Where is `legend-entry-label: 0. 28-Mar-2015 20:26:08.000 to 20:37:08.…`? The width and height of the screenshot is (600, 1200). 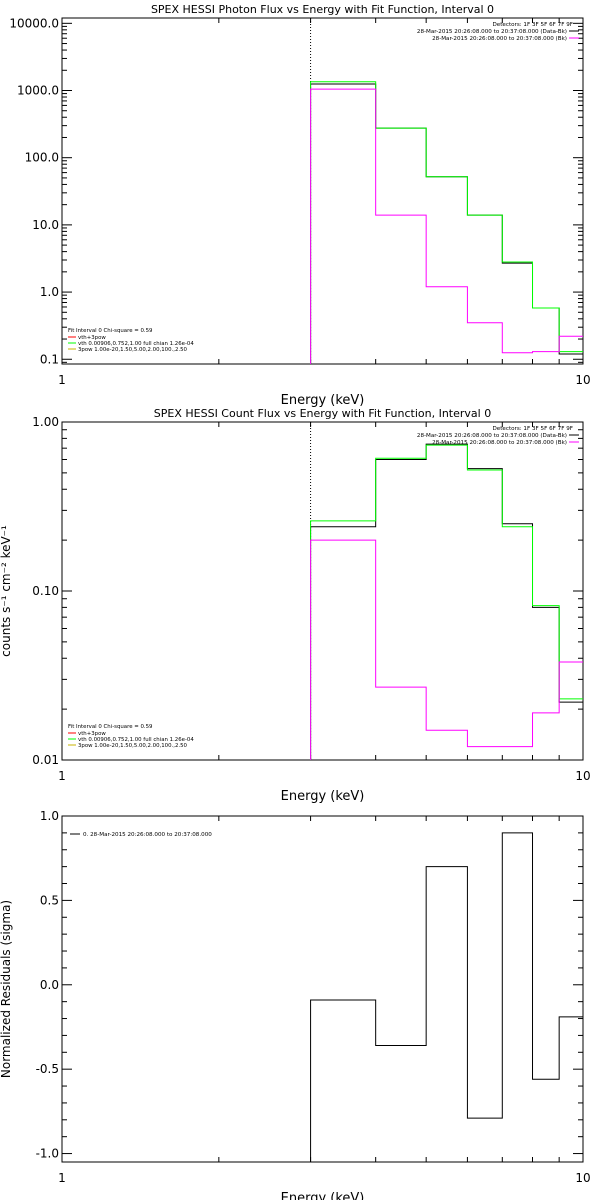 legend-entry-label: 0. 28-Mar-2015 20:26:08.000 to 20:37:08.… is located at coordinates (147, 835).